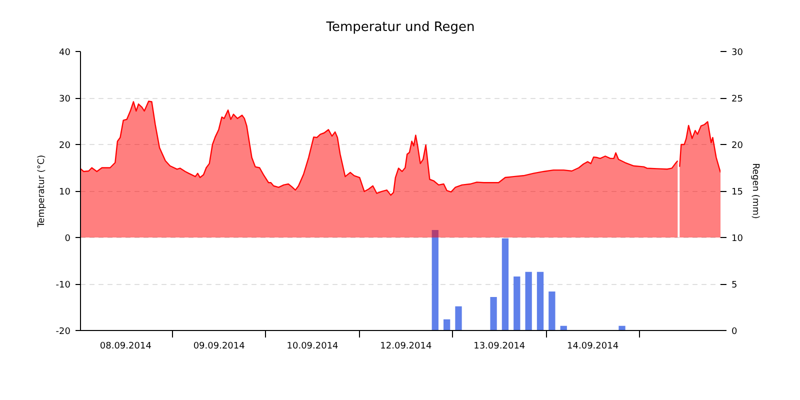 This screenshot has height=400, width=800. I want to click on x-tick-label: 10.09.2014, so click(312, 347).